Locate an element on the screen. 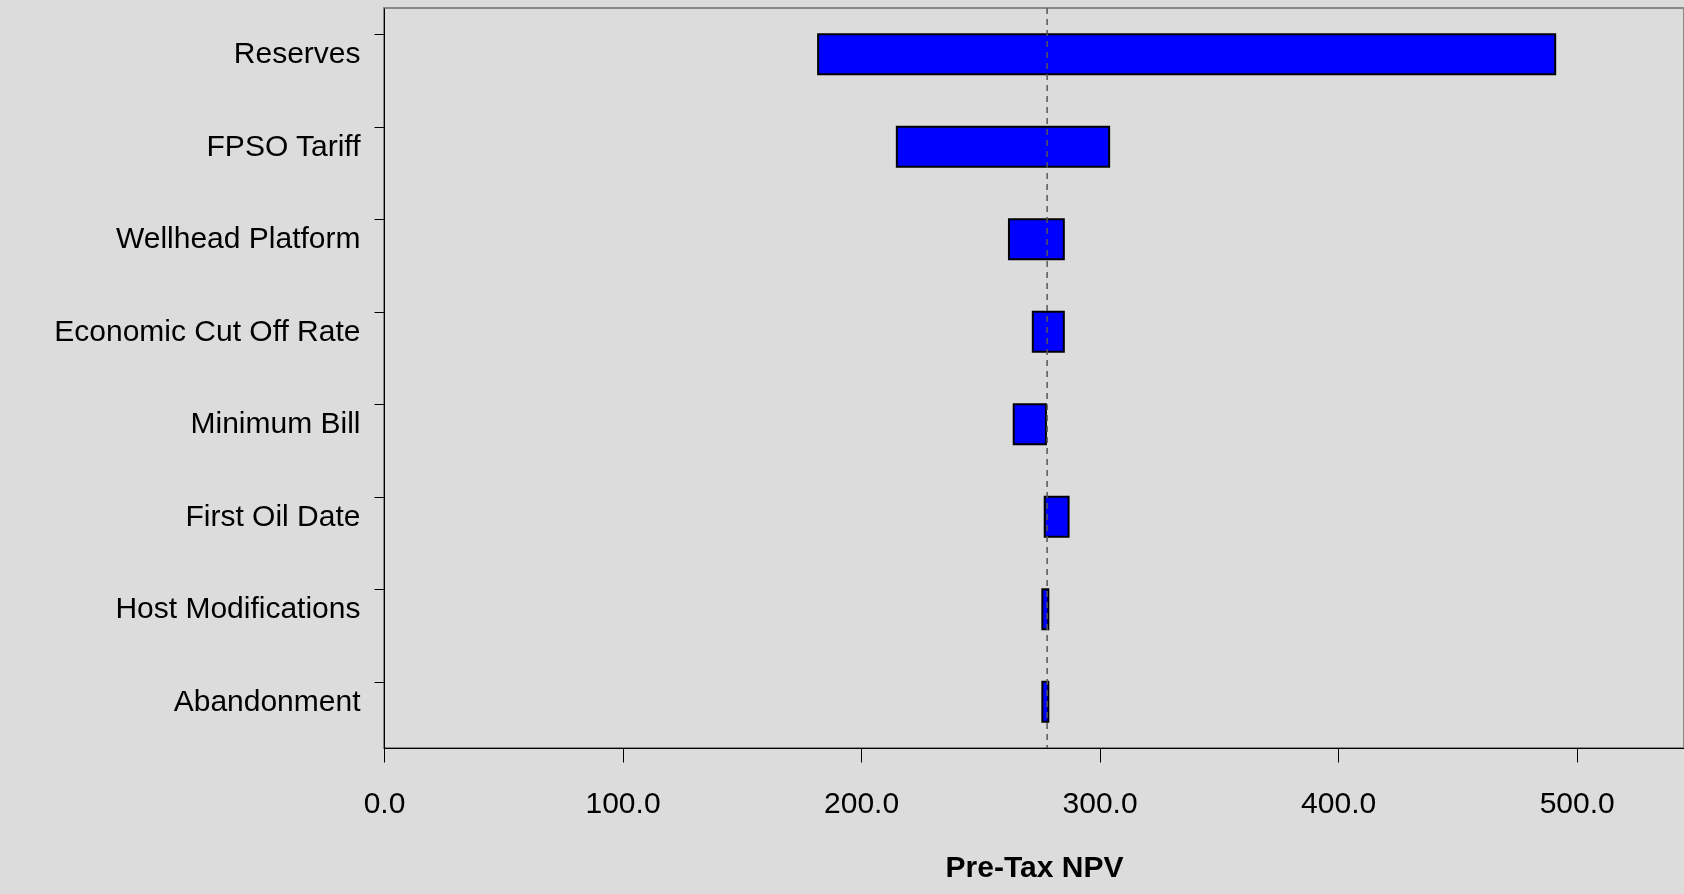 This screenshot has width=1684, height=894. y-tick-label: Economic Cut Off Rate is located at coordinates (207, 330).